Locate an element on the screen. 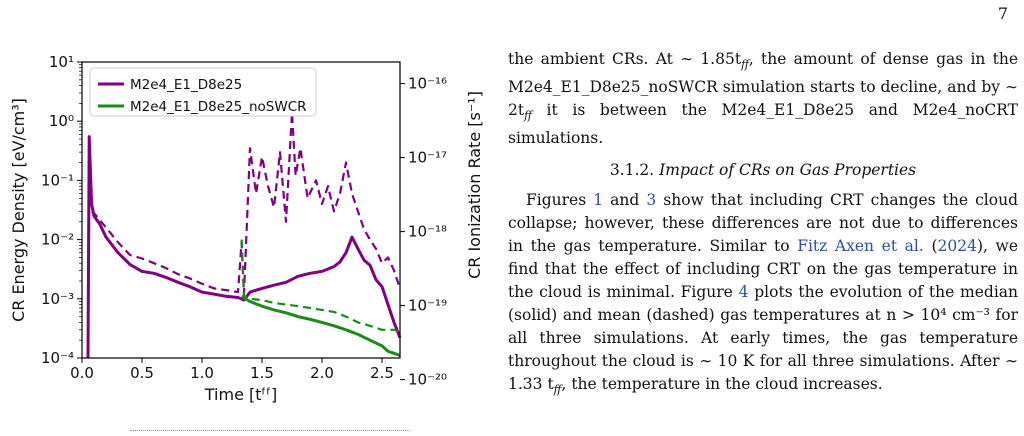 The image size is (1024, 436). x-tick-label: 0.5 is located at coordinates (142, 373).